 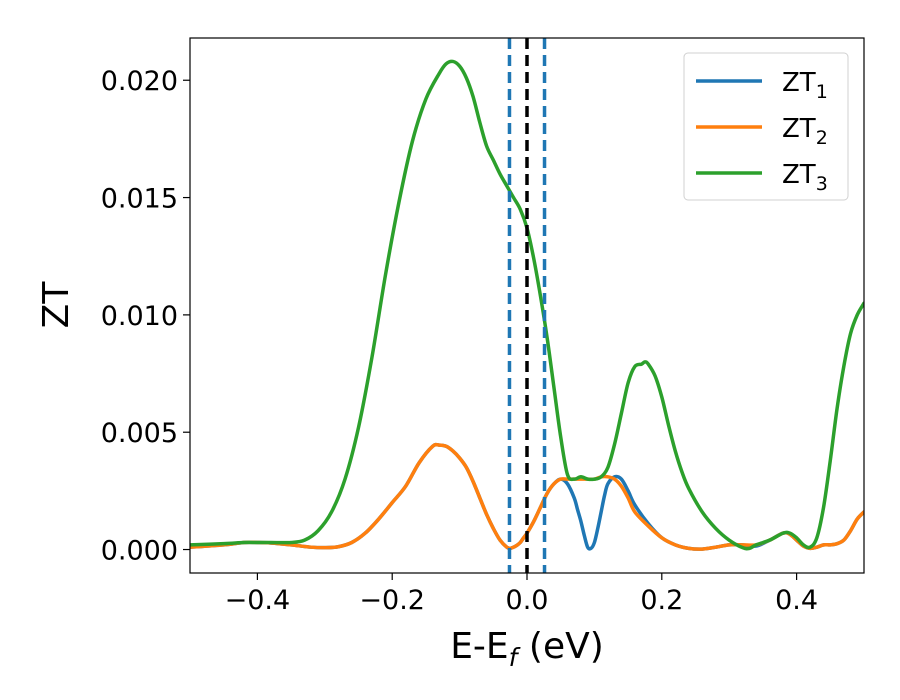 I want to click on reference-lines, so click(x=527, y=305).